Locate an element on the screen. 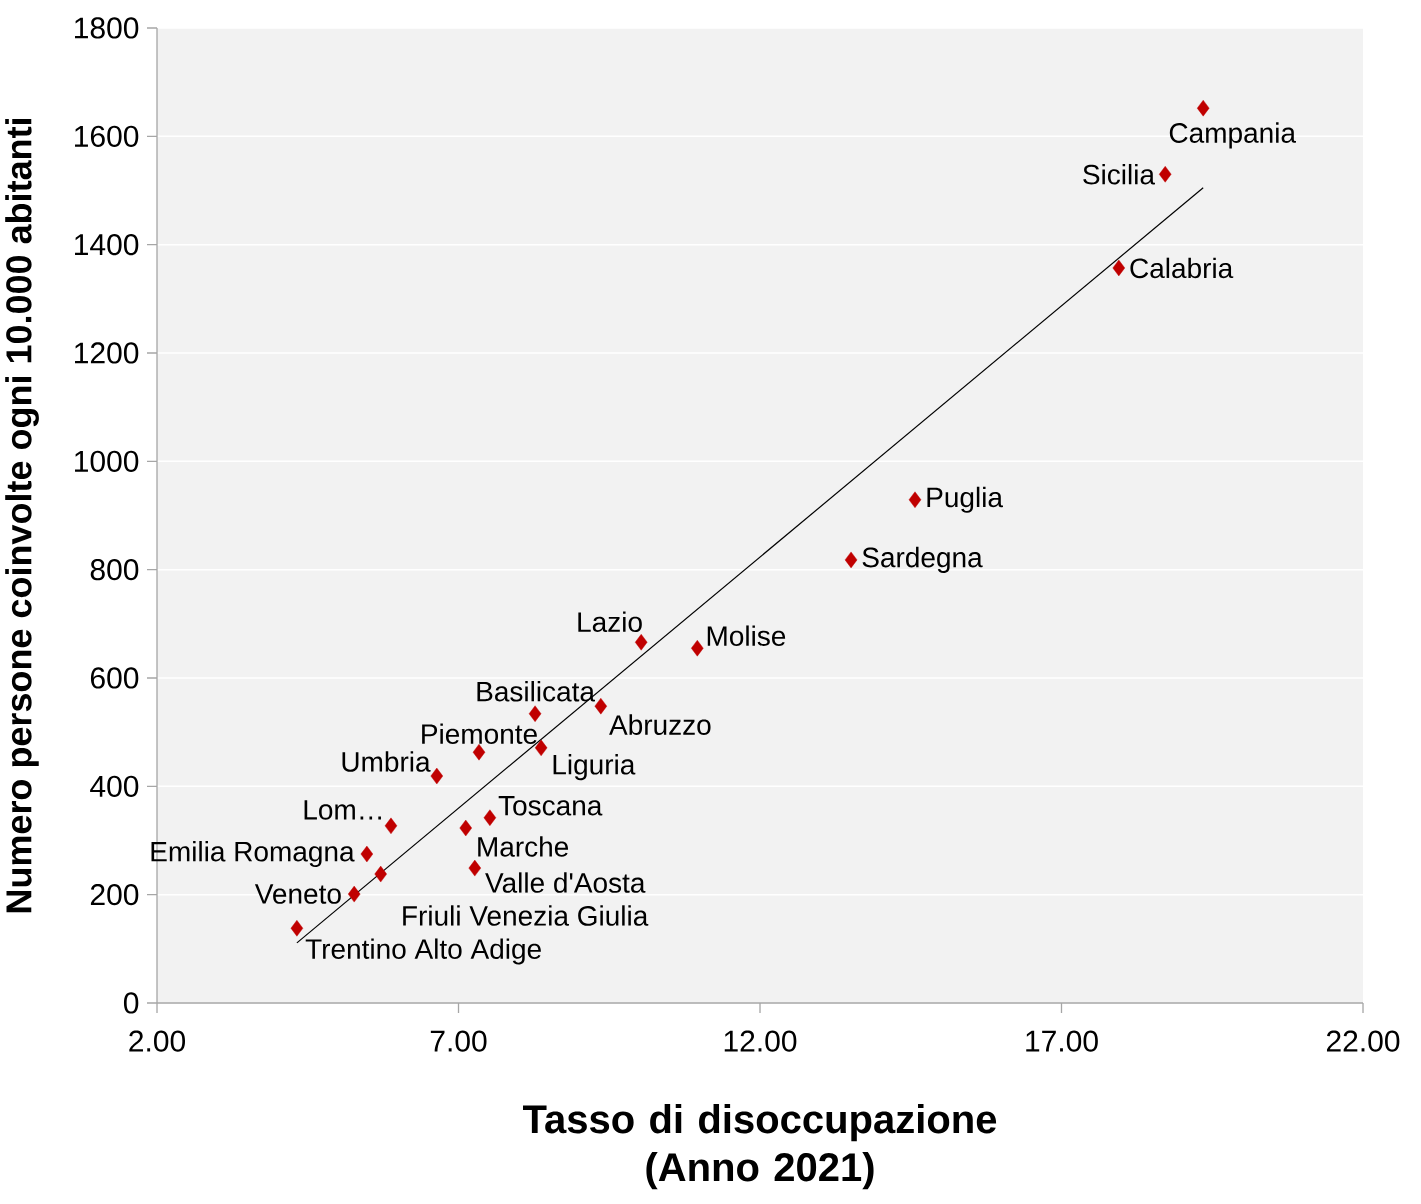 The image size is (1421, 1204). y-tick-label: 1600 is located at coordinates (107, 136).